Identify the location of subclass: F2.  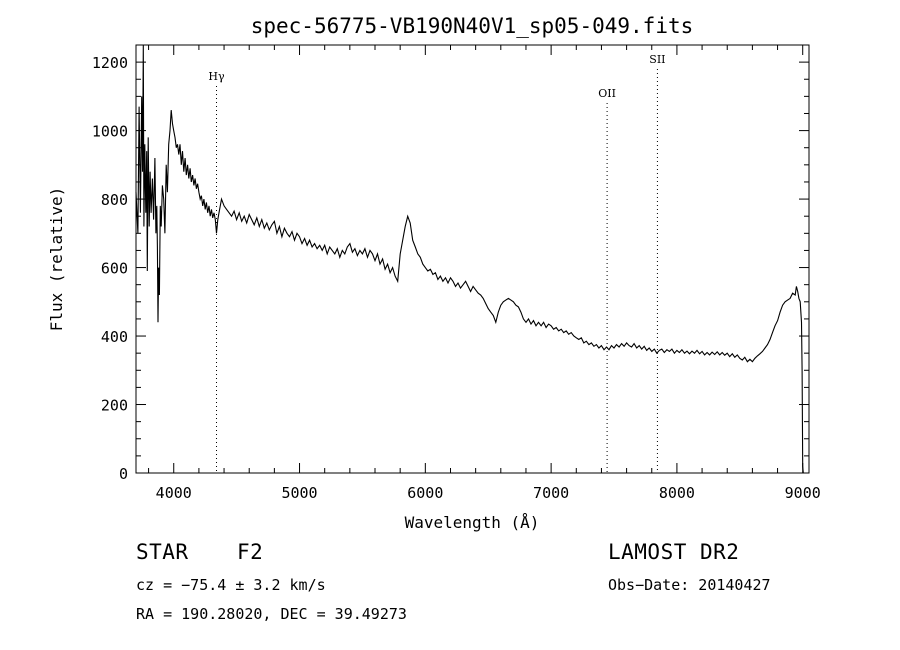
(250, 552).